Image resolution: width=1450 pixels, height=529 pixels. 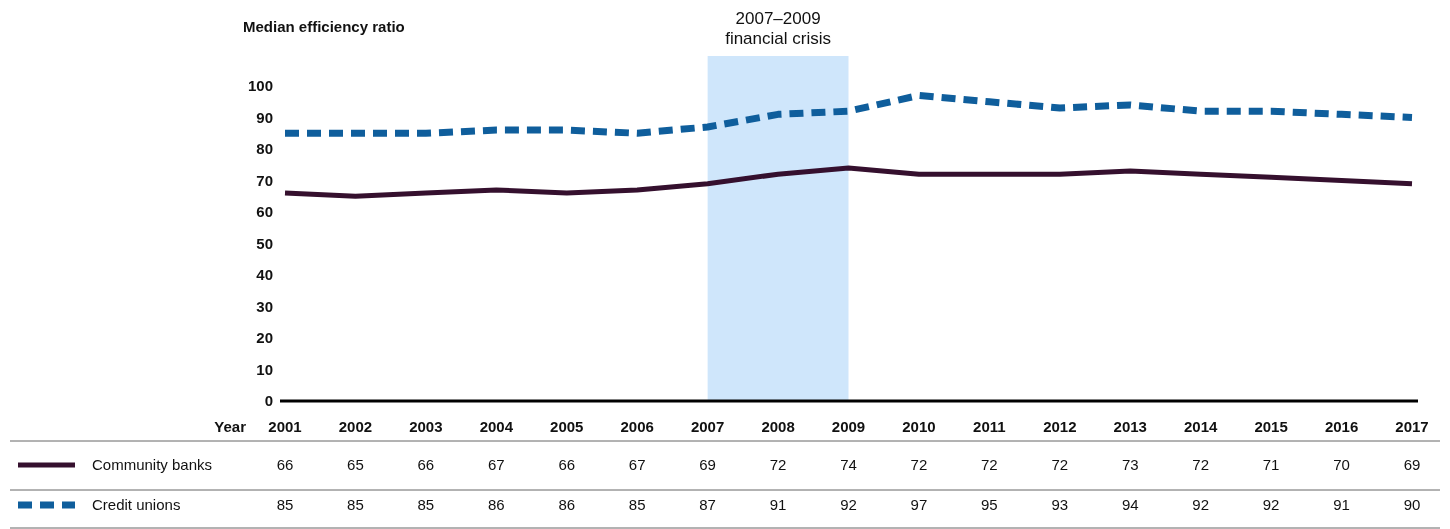 What do you see at coordinates (1060, 504) in the screenshot?
I see `data-label: 93` at bounding box center [1060, 504].